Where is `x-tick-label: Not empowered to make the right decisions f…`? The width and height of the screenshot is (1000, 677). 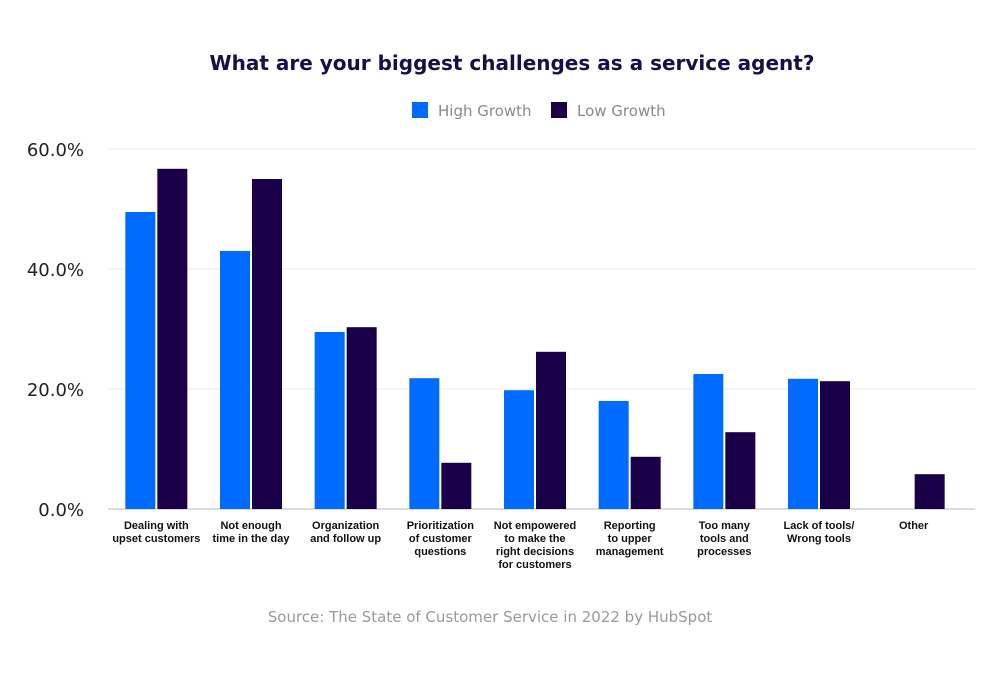
x-tick-label: Not empowered to make the right decisions f… is located at coordinates (535, 545).